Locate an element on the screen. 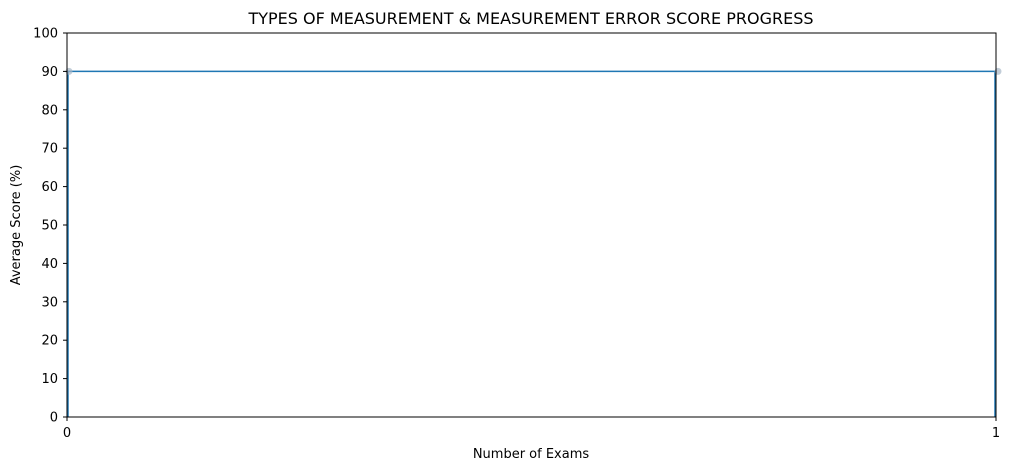 The width and height of the screenshot is (1010, 470). y-tick-label: 20 is located at coordinates (49, 341).